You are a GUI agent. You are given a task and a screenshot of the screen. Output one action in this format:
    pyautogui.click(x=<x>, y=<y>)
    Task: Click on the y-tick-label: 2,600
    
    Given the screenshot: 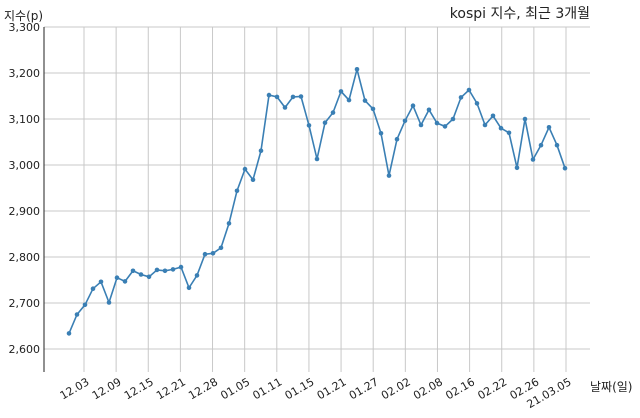 What is the action you would take?
    pyautogui.click(x=25, y=349)
    